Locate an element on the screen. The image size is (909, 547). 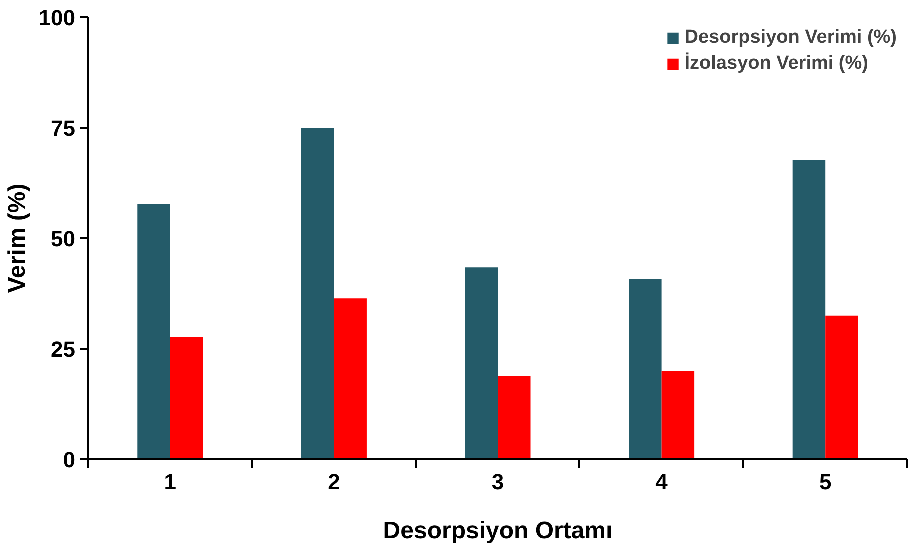
y-tick-label: 25 is located at coordinates (63, 349).